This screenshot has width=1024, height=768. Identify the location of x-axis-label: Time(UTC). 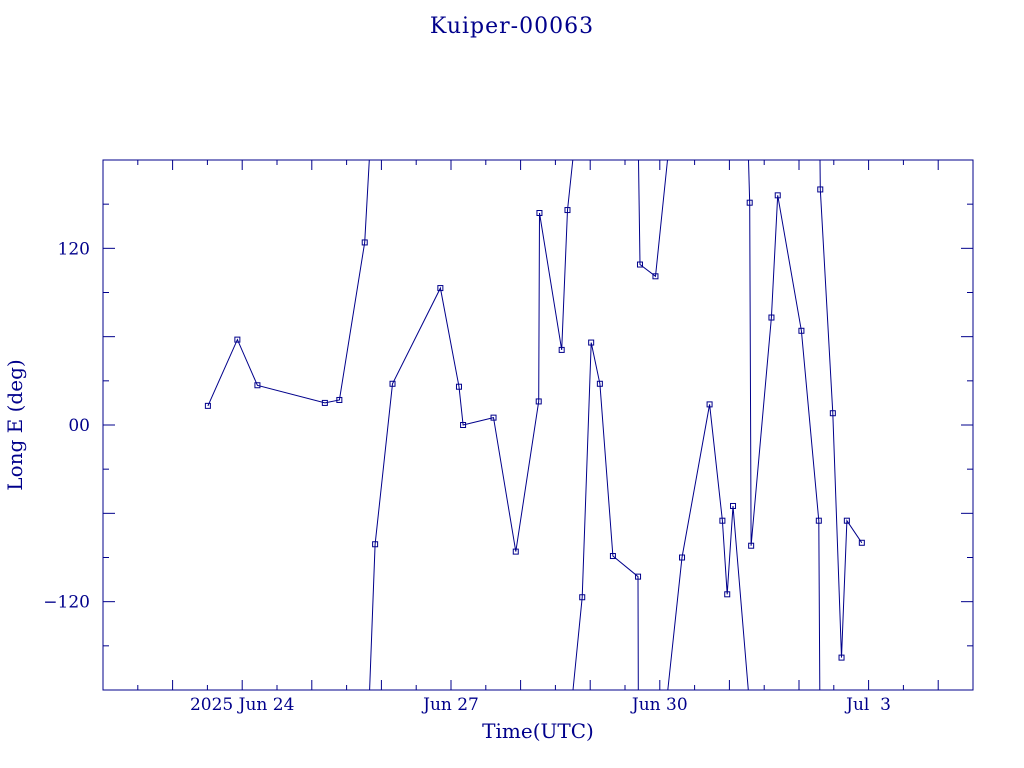
(538, 731).